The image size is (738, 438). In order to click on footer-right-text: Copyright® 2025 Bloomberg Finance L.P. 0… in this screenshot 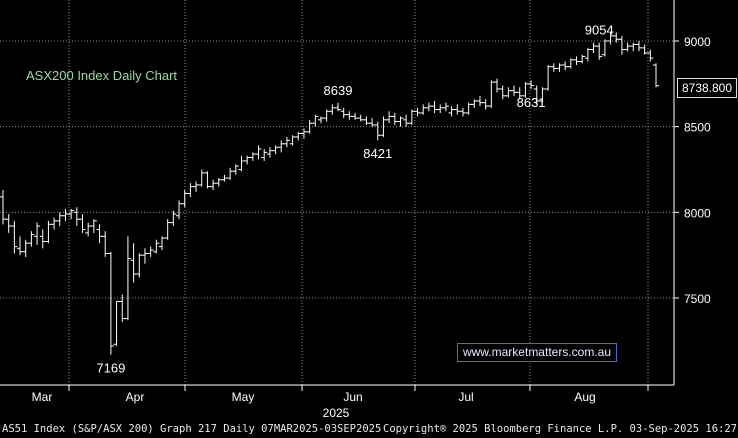, I will do `click(560, 429)`.